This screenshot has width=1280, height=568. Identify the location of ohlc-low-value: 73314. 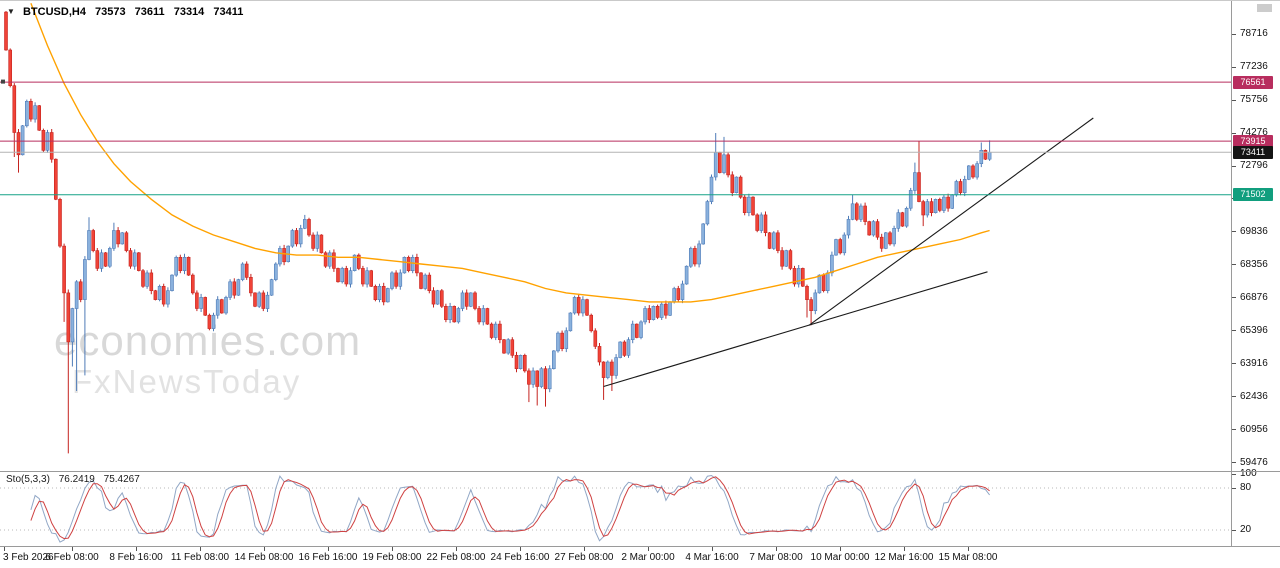
(189, 12).